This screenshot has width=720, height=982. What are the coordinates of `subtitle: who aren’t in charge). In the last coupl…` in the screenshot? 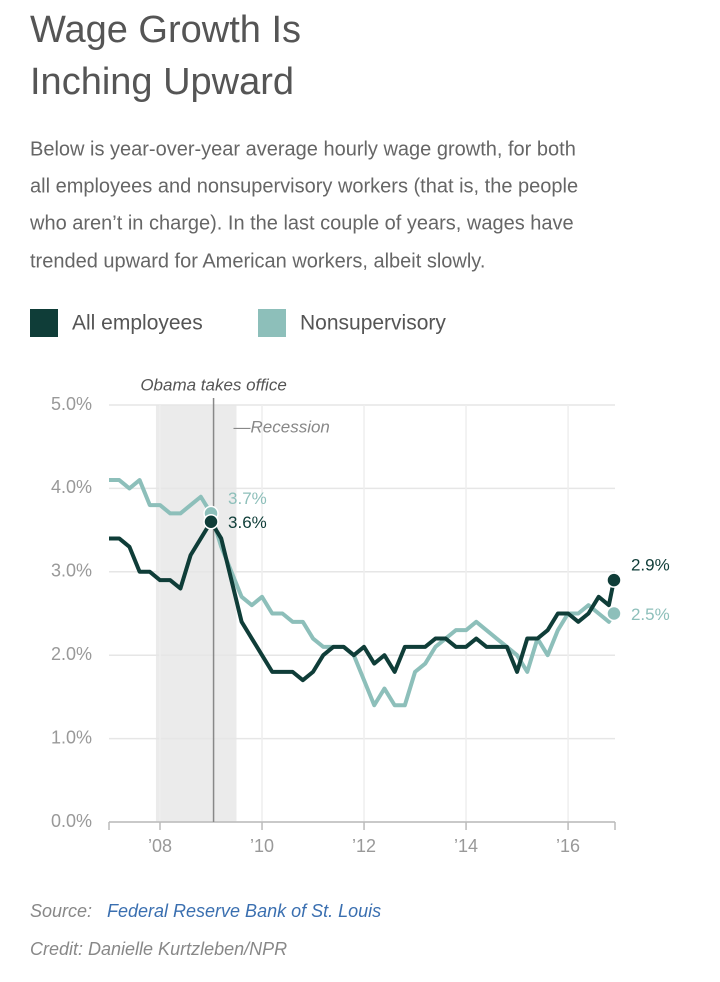 It's located at (301, 223).